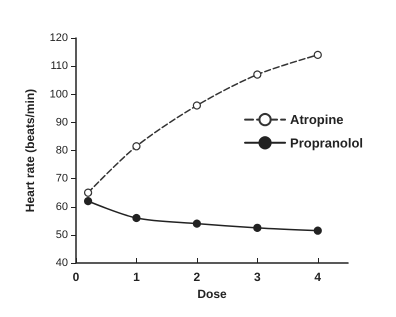 Image resolution: width=396 pixels, height=317 pixels. What do you see at coordinates (62, 206) in the screenshot?
I see `y-tick-label: 60` at bounding box center [62, 206].